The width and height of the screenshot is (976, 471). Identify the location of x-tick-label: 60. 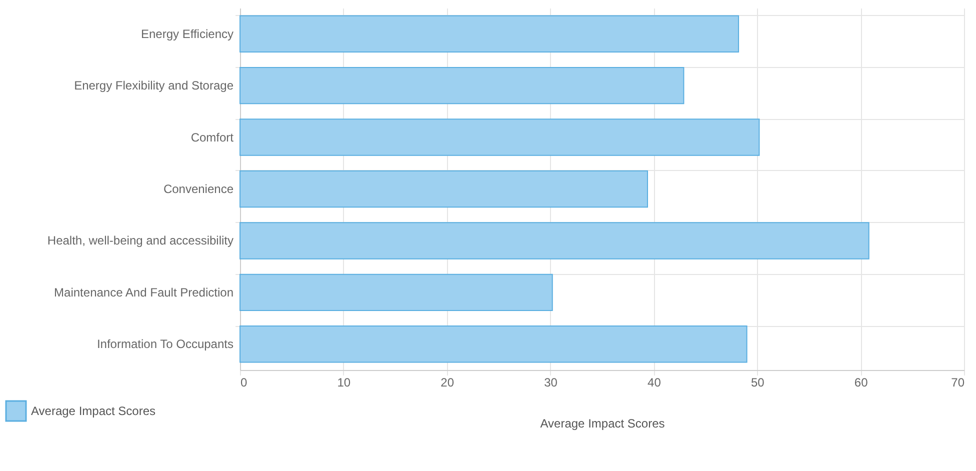
(861, 383).